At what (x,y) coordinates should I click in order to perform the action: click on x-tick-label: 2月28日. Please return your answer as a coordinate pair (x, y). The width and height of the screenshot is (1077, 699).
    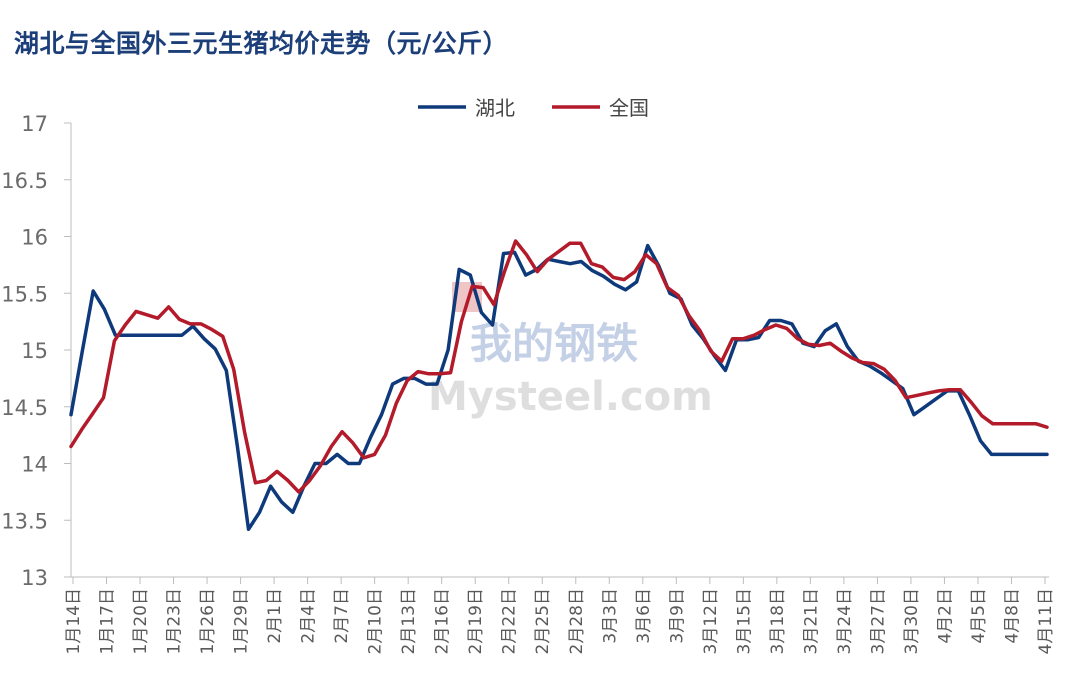
    Looking at the image, I should click on (577, 621).